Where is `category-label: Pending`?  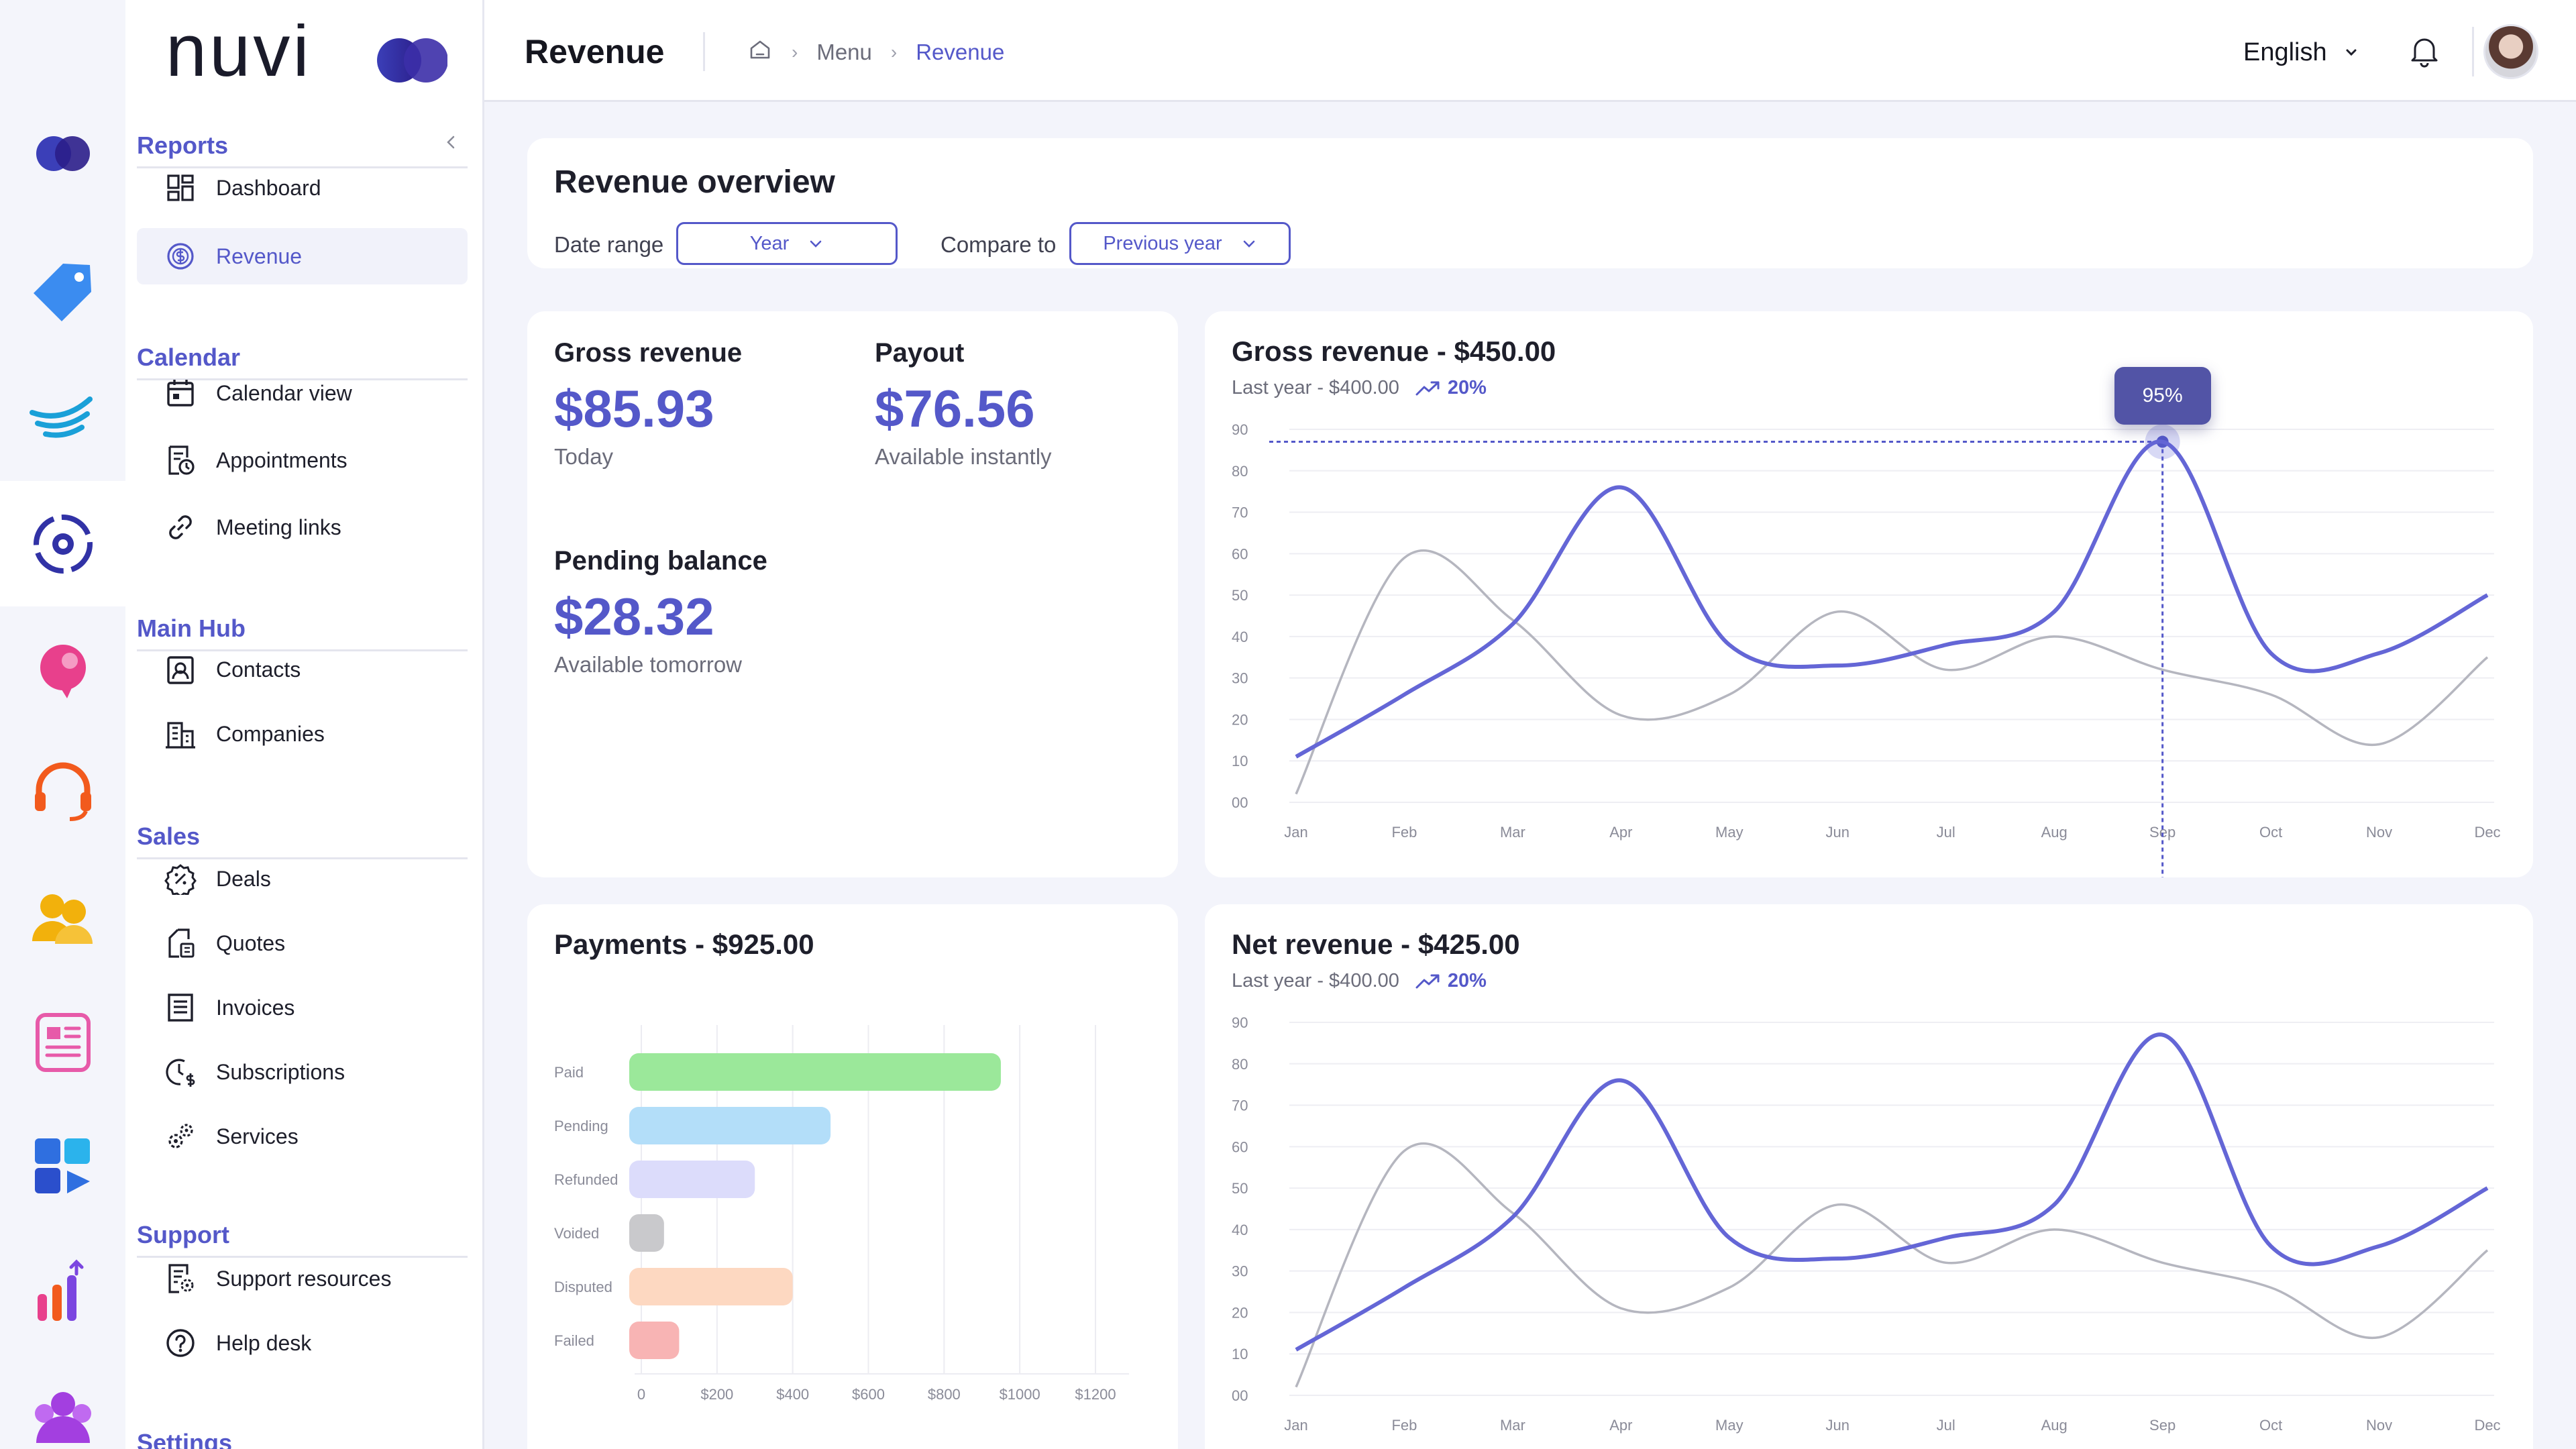
category-label: Pending is located at coordinates (581, 1126).